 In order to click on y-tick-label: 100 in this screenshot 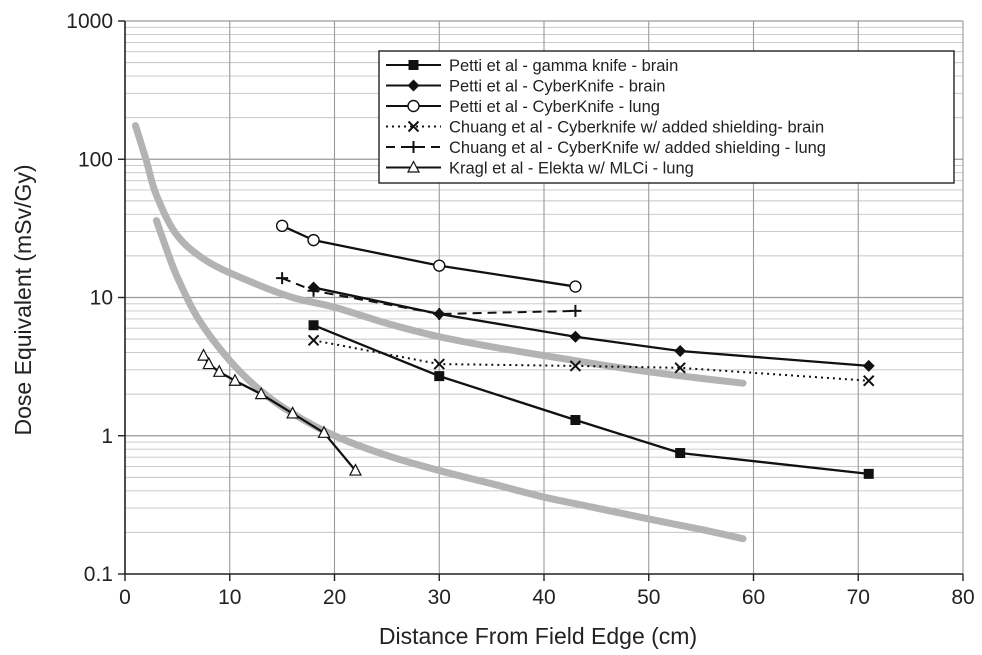, I will do `click(95, 159)`.